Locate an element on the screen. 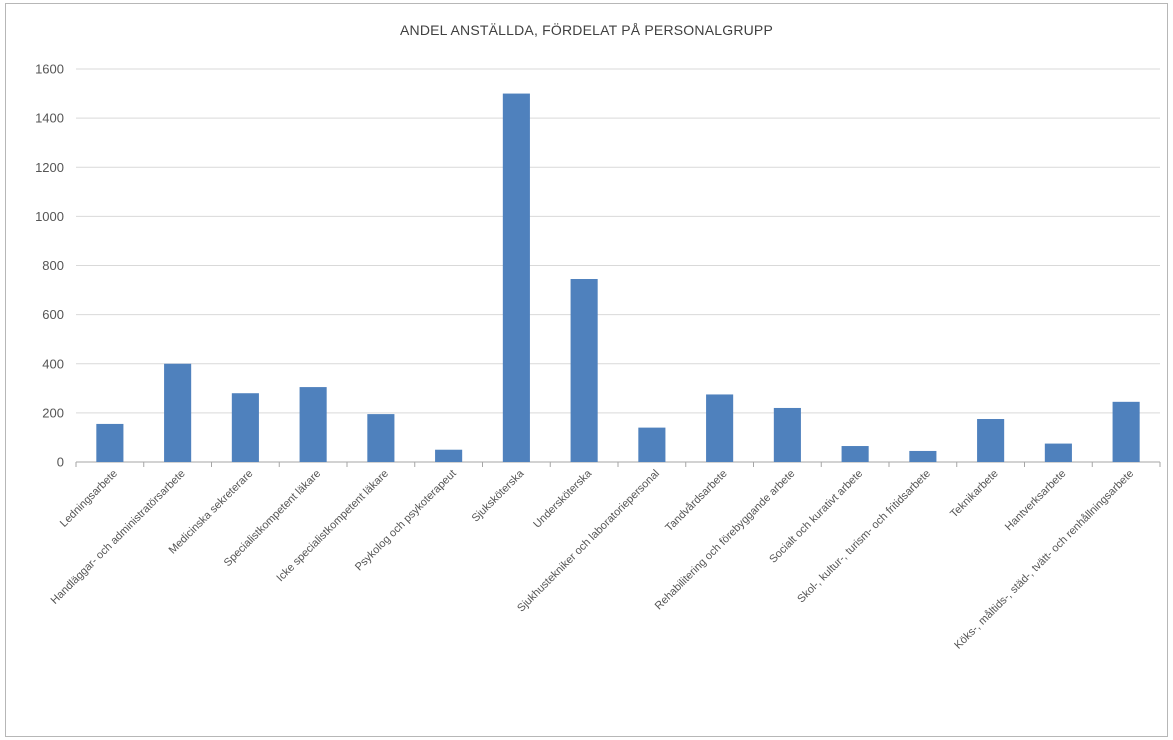 The image size is (1173, 740). x-tick-label: Hantverksarbete is located at coordinates (1036, 501).